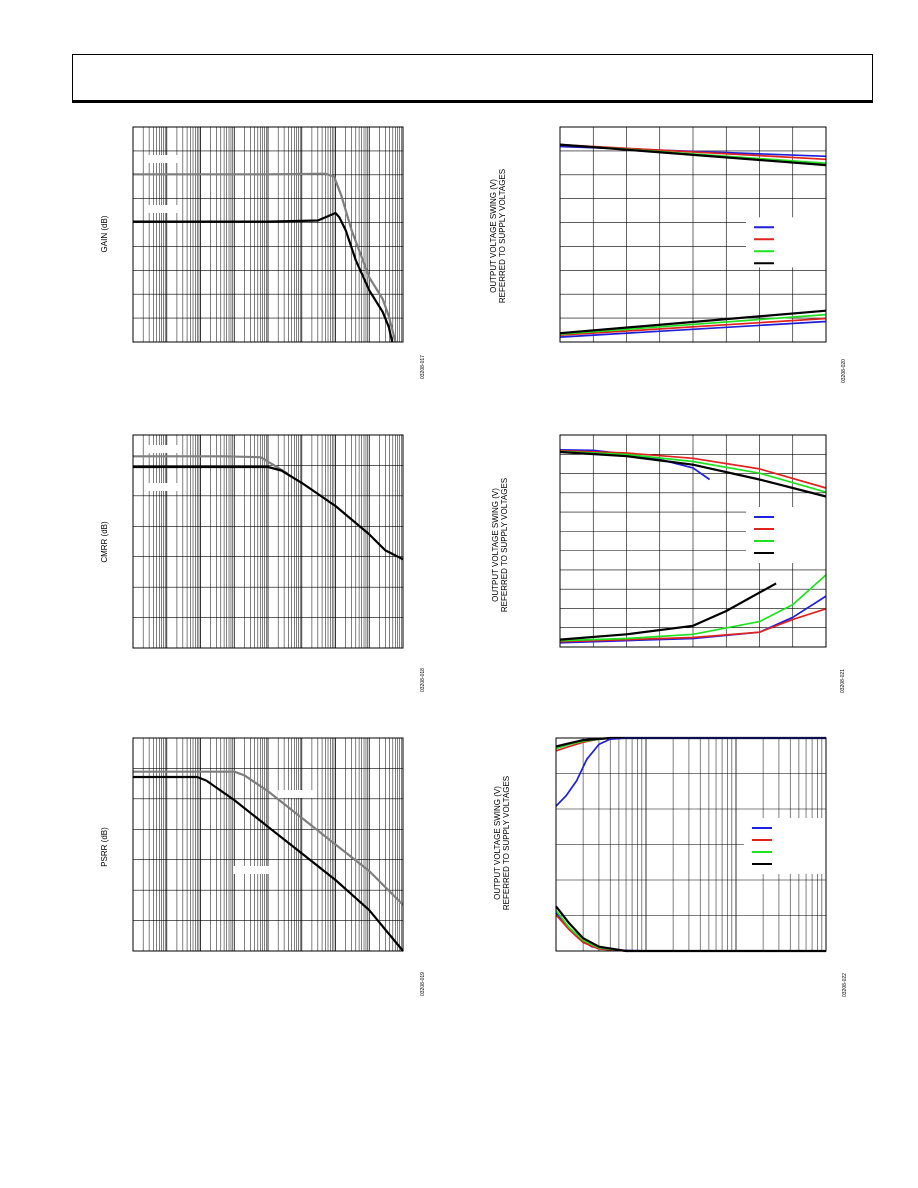 The image size is (918, 1188). I want to click on gain-plot, so click(268, 234).